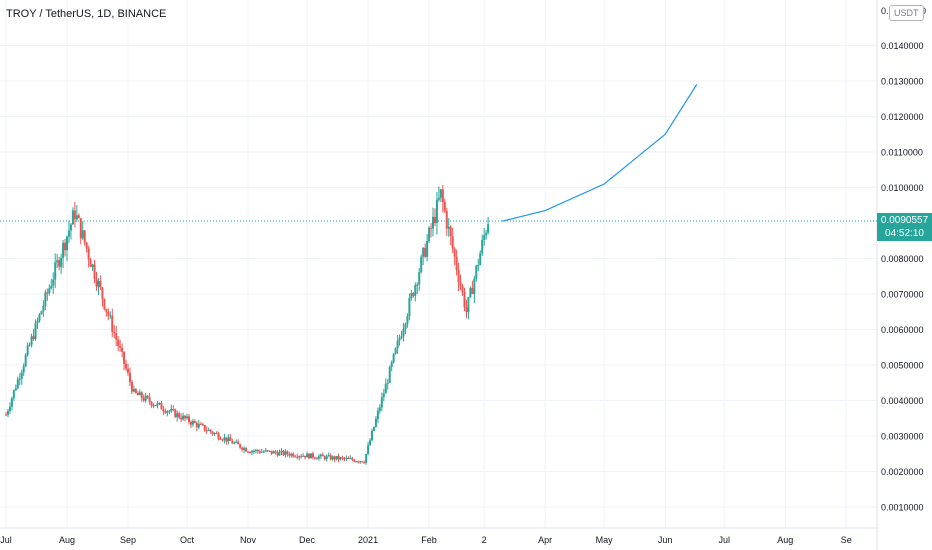 The height and width of the screenshot is (550, 932). I want to click on y-tick-label: 0.0140000, so click(902, 46).